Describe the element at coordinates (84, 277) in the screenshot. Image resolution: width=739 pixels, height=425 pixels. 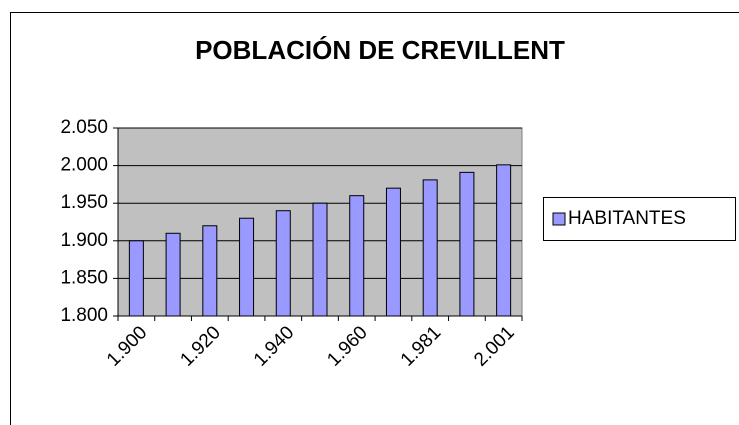
I see `y-tick-label: 1.850` at that location.